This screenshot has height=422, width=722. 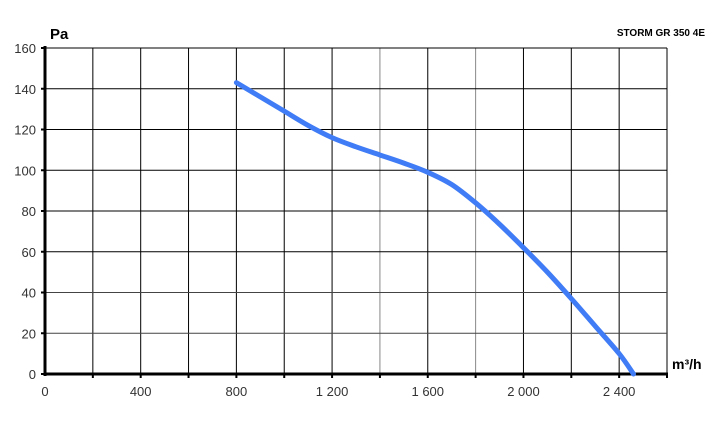 I want to click on x-tick-label: 800, so click(x=237, y=391).